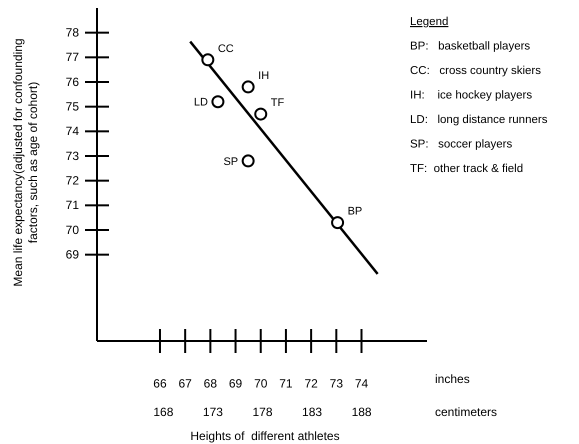 The height and width of the screenshot is (444, 579). Describe the element at coordinates (467, 169) in the screenshot. I see `annotation: TF: other track & field` at that location.